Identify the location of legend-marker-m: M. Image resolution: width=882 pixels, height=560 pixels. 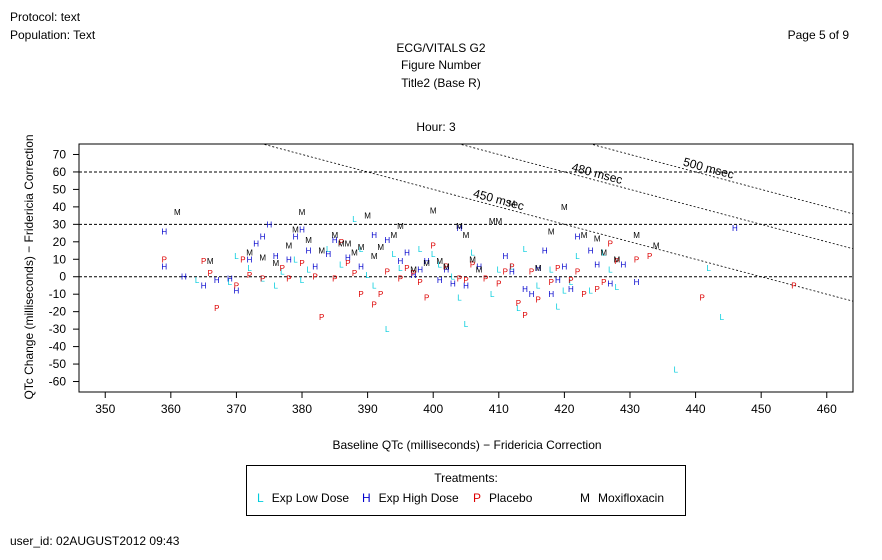
(585, 498).